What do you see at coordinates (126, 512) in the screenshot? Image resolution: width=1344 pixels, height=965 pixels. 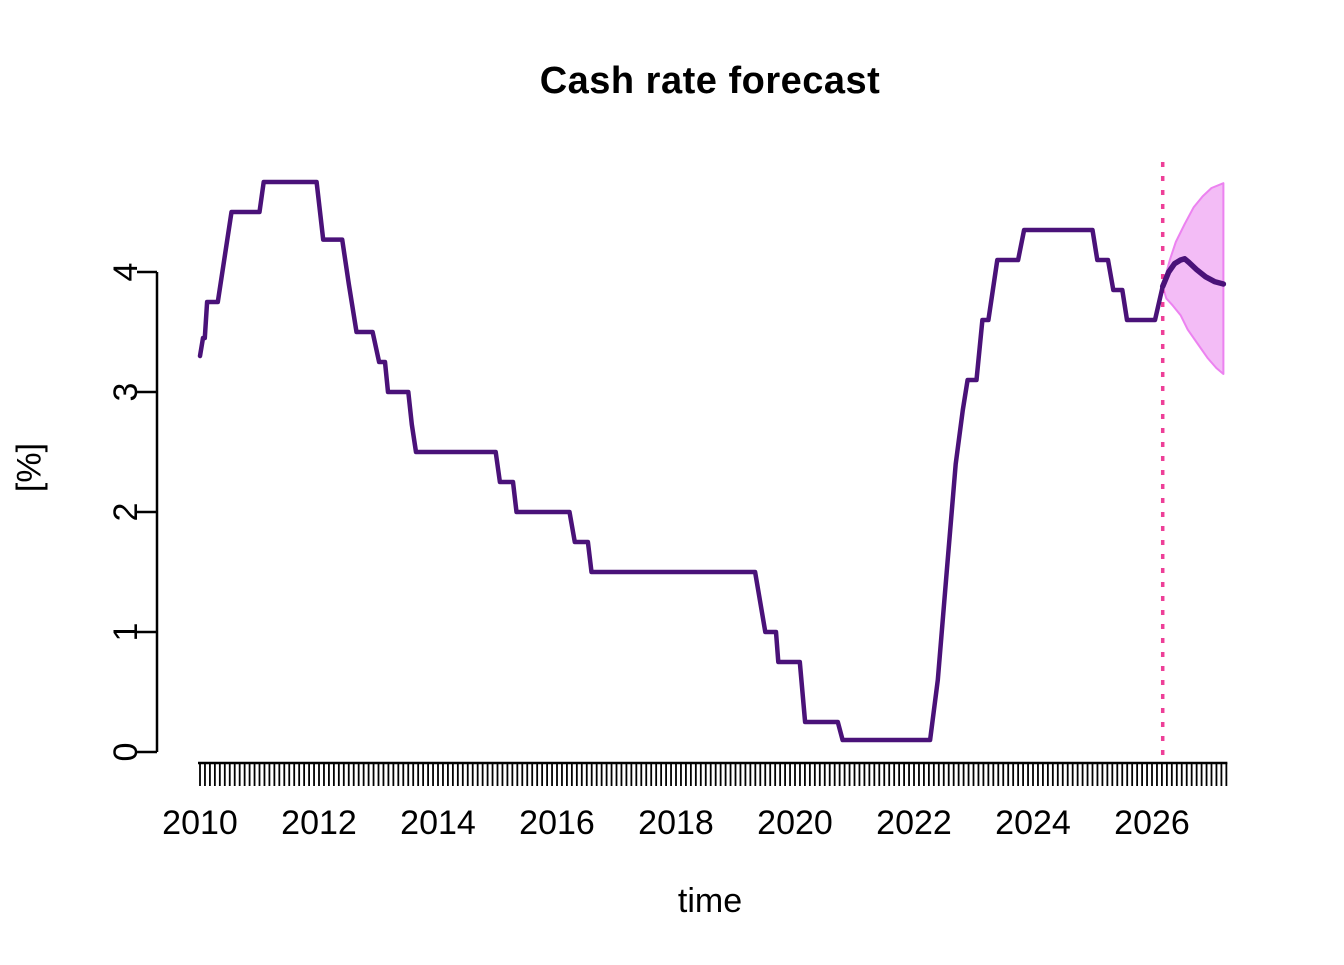 I see `y-tick-label: 2` at bounding box center [126, 512].